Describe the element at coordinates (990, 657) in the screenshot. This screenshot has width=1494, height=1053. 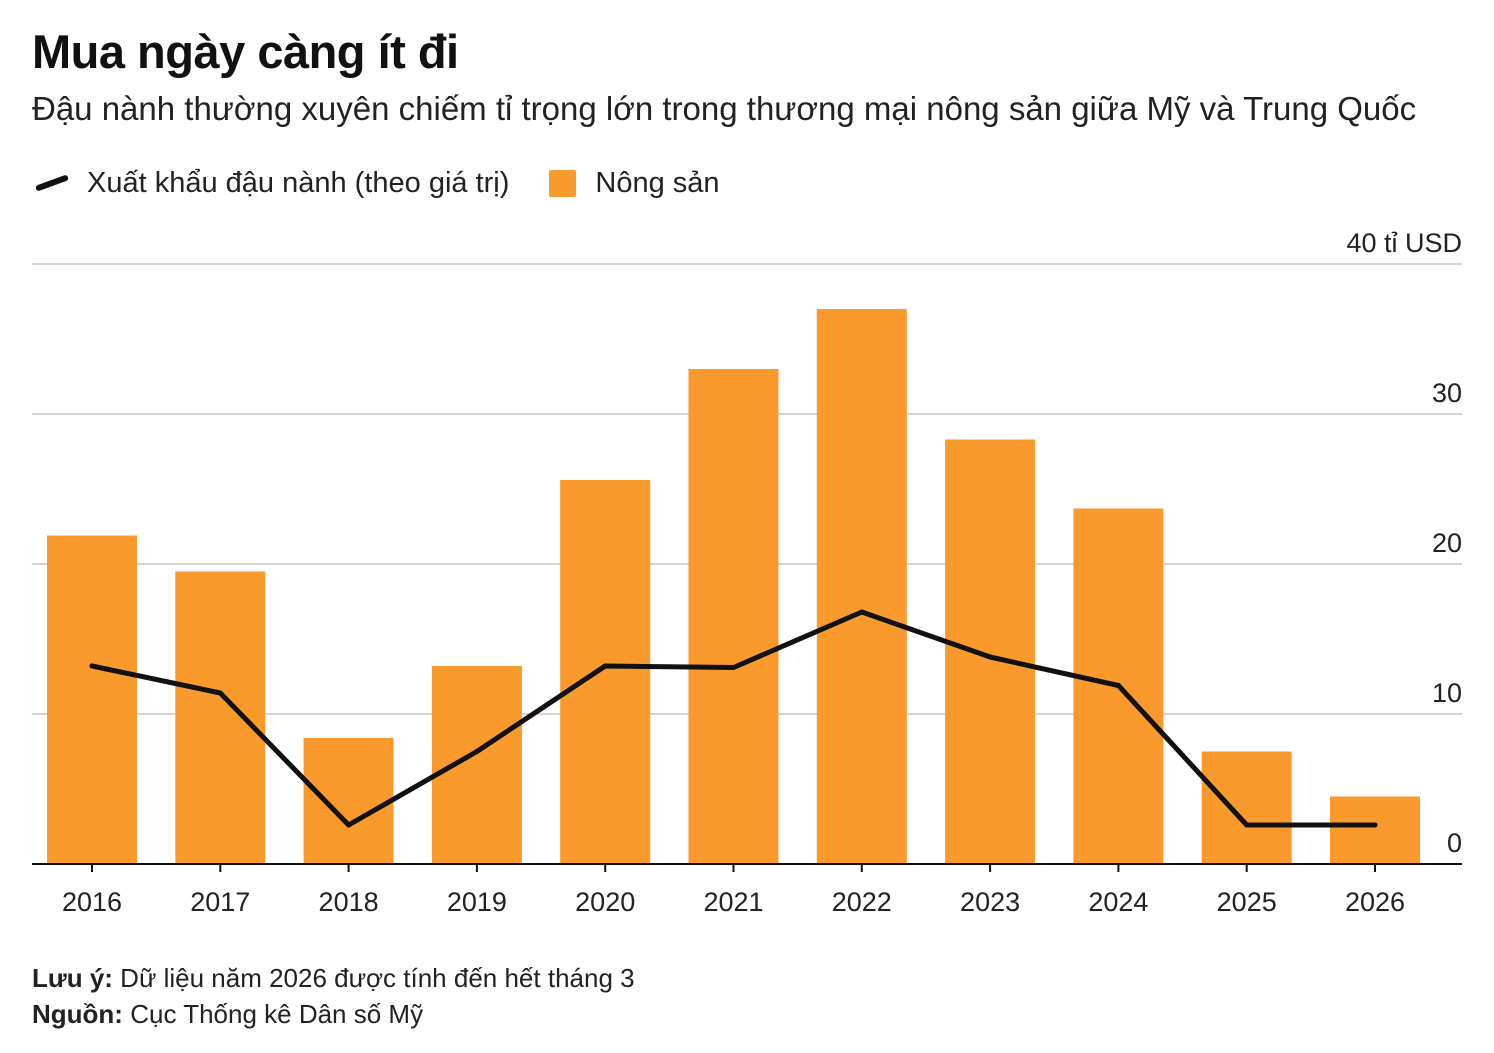
I see `line-point-2023` at that location.